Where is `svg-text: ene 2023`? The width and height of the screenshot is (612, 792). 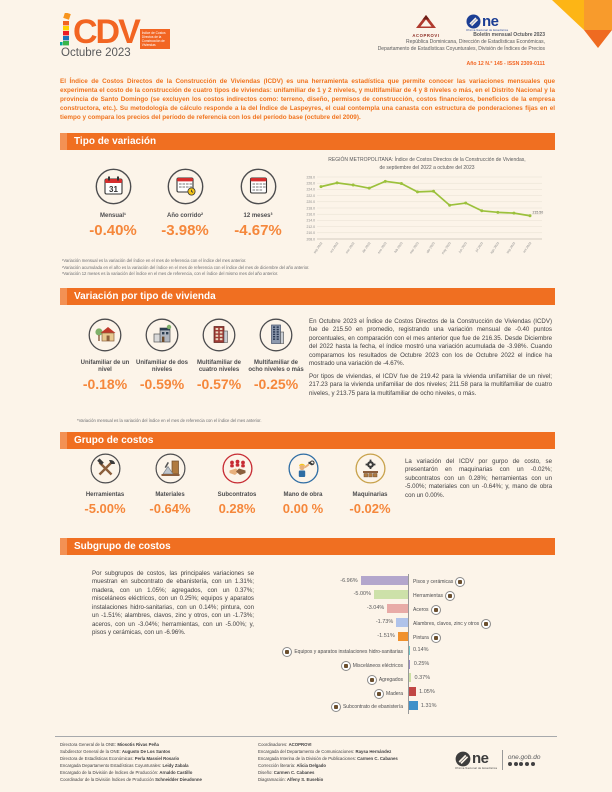 svg-text: ene 2023 is located at coordinates (382, 247).